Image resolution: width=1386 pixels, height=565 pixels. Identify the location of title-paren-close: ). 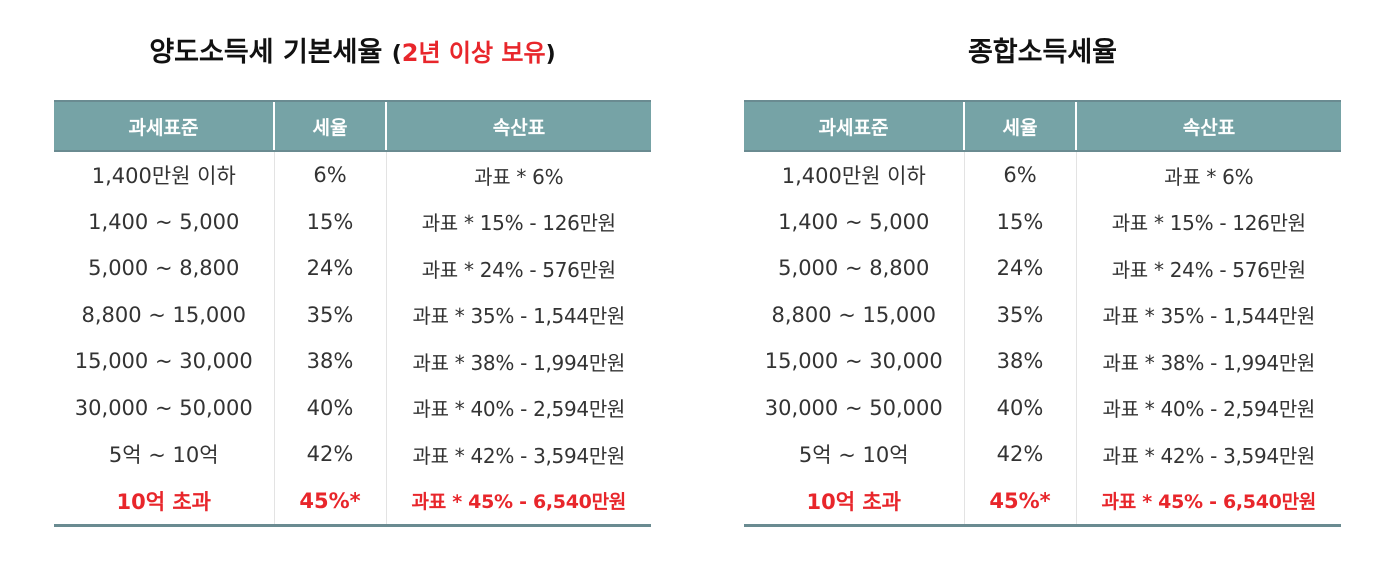
(550, 54).